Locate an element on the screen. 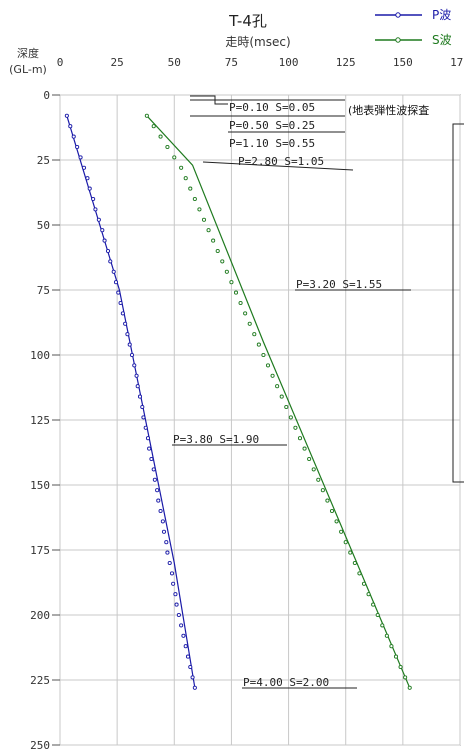 Image resolution: width=464 pixels, height=750 pixels. legend: P波 S波 is located at coordinates (413, 27).